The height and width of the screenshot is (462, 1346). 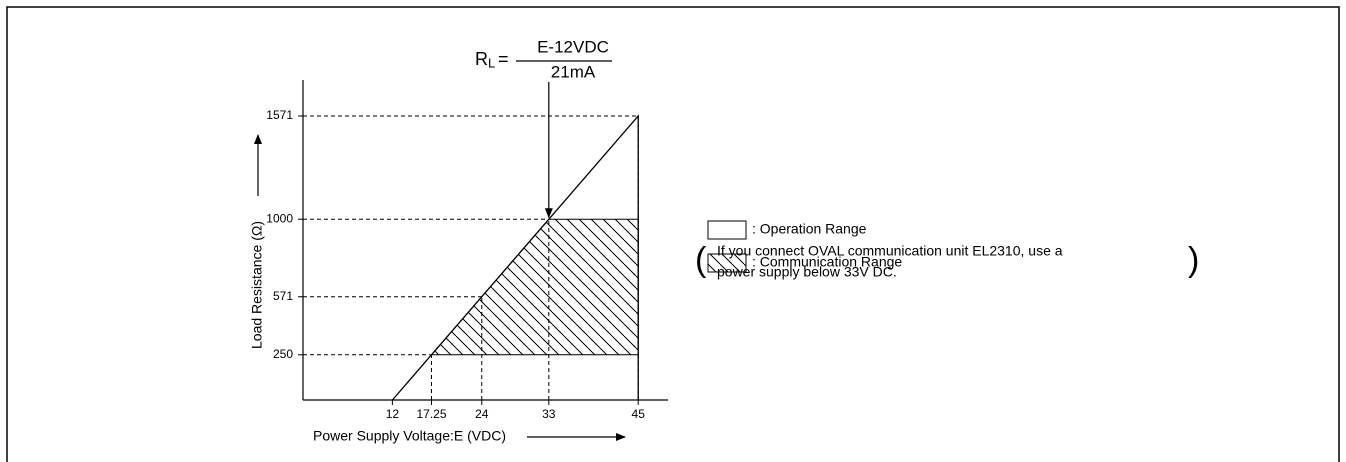 I want to click on x-tick-label: 45, so click(x=639, y=414).